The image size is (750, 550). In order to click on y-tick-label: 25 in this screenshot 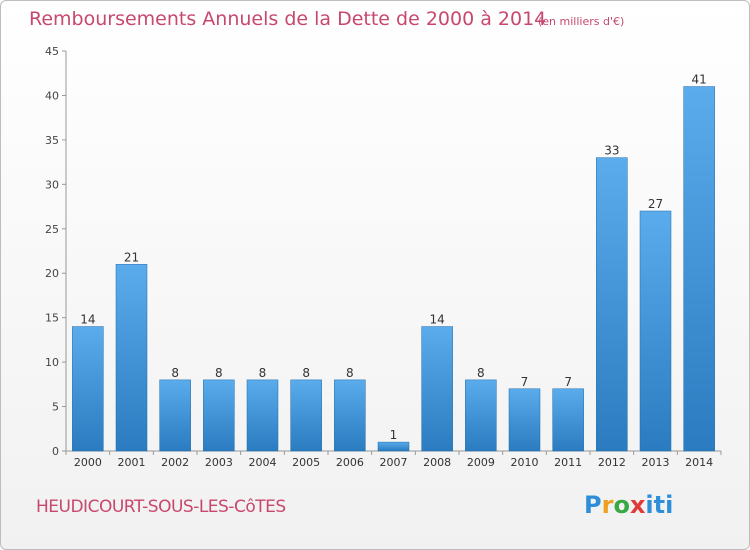, I will do `click(52, 229)`.